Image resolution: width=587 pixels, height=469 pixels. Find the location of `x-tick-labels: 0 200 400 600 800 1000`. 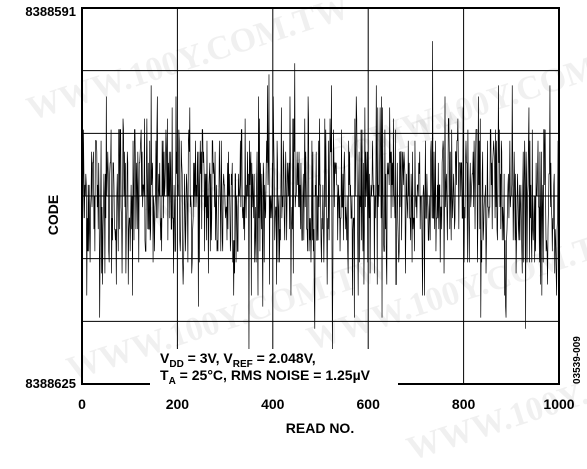

x-tick-labels: 0 200 400 600 800 1000 is located at coordinates (326, 404).